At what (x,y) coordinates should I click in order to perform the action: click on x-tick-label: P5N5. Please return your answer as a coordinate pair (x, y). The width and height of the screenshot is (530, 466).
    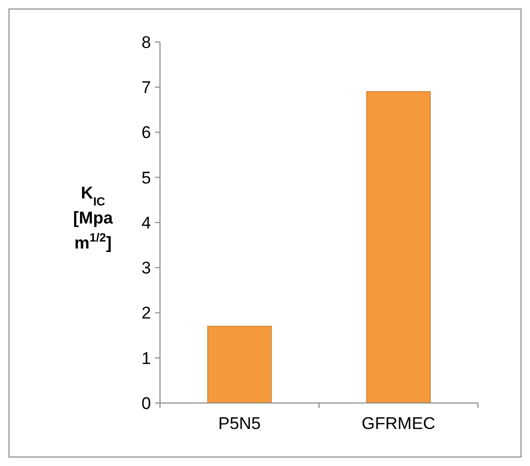
    Looking at the image, I should click on (239, 423).